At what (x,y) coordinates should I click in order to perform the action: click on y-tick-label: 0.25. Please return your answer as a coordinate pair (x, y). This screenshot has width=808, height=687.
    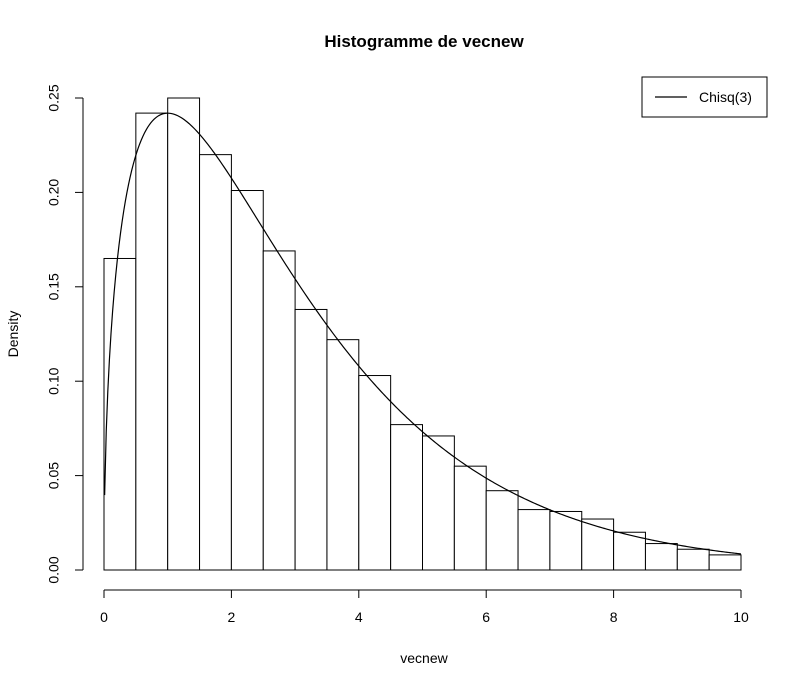
    Looking at the image, I should click on (54, 97).